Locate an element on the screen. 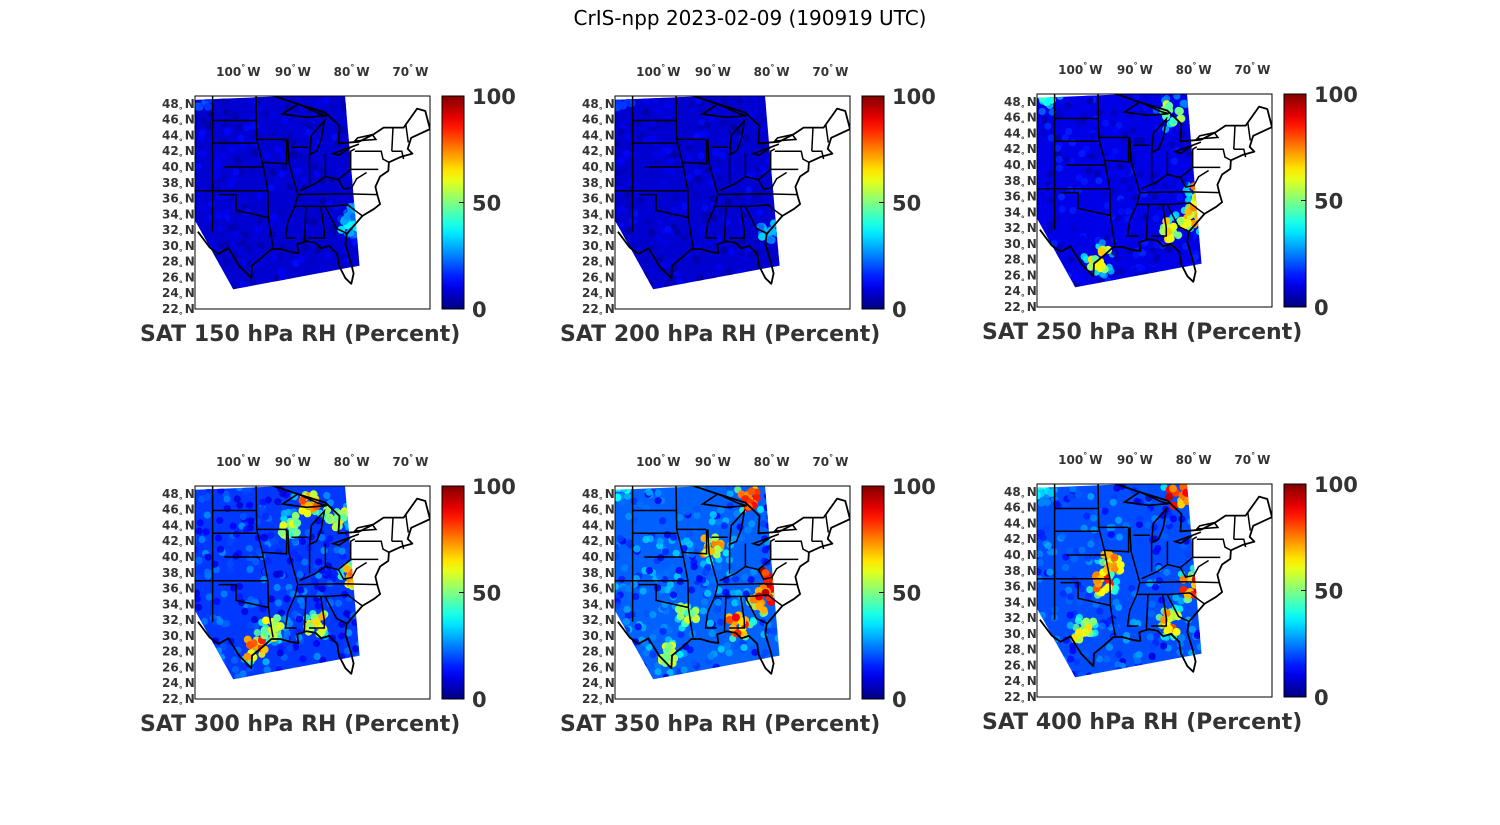 The image size is (1500, 825). lon-tick-label: 90° W is located at coordinates (293, 461).